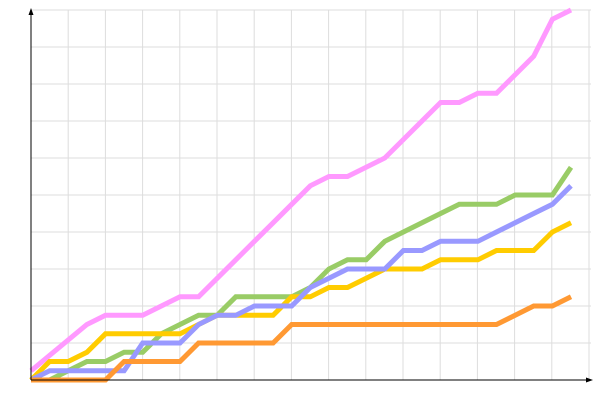 This screenshot has width=600, height=400. What do you see at coordinates (31, 11) in the screenshot?
I see `y-axis-arrow-icon` at bounding box center [31, 11].